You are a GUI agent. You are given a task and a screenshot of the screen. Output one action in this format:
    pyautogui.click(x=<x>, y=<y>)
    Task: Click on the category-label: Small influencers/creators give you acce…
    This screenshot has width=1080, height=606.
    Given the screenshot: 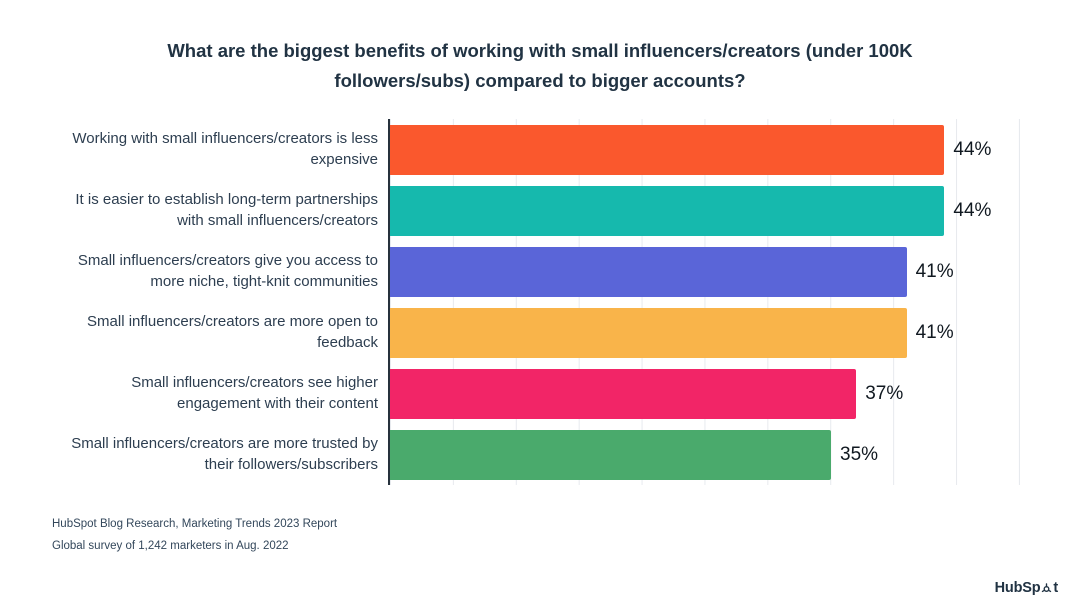 What is the action you would take?
    pyautogui.click(x=227, y=271)
    